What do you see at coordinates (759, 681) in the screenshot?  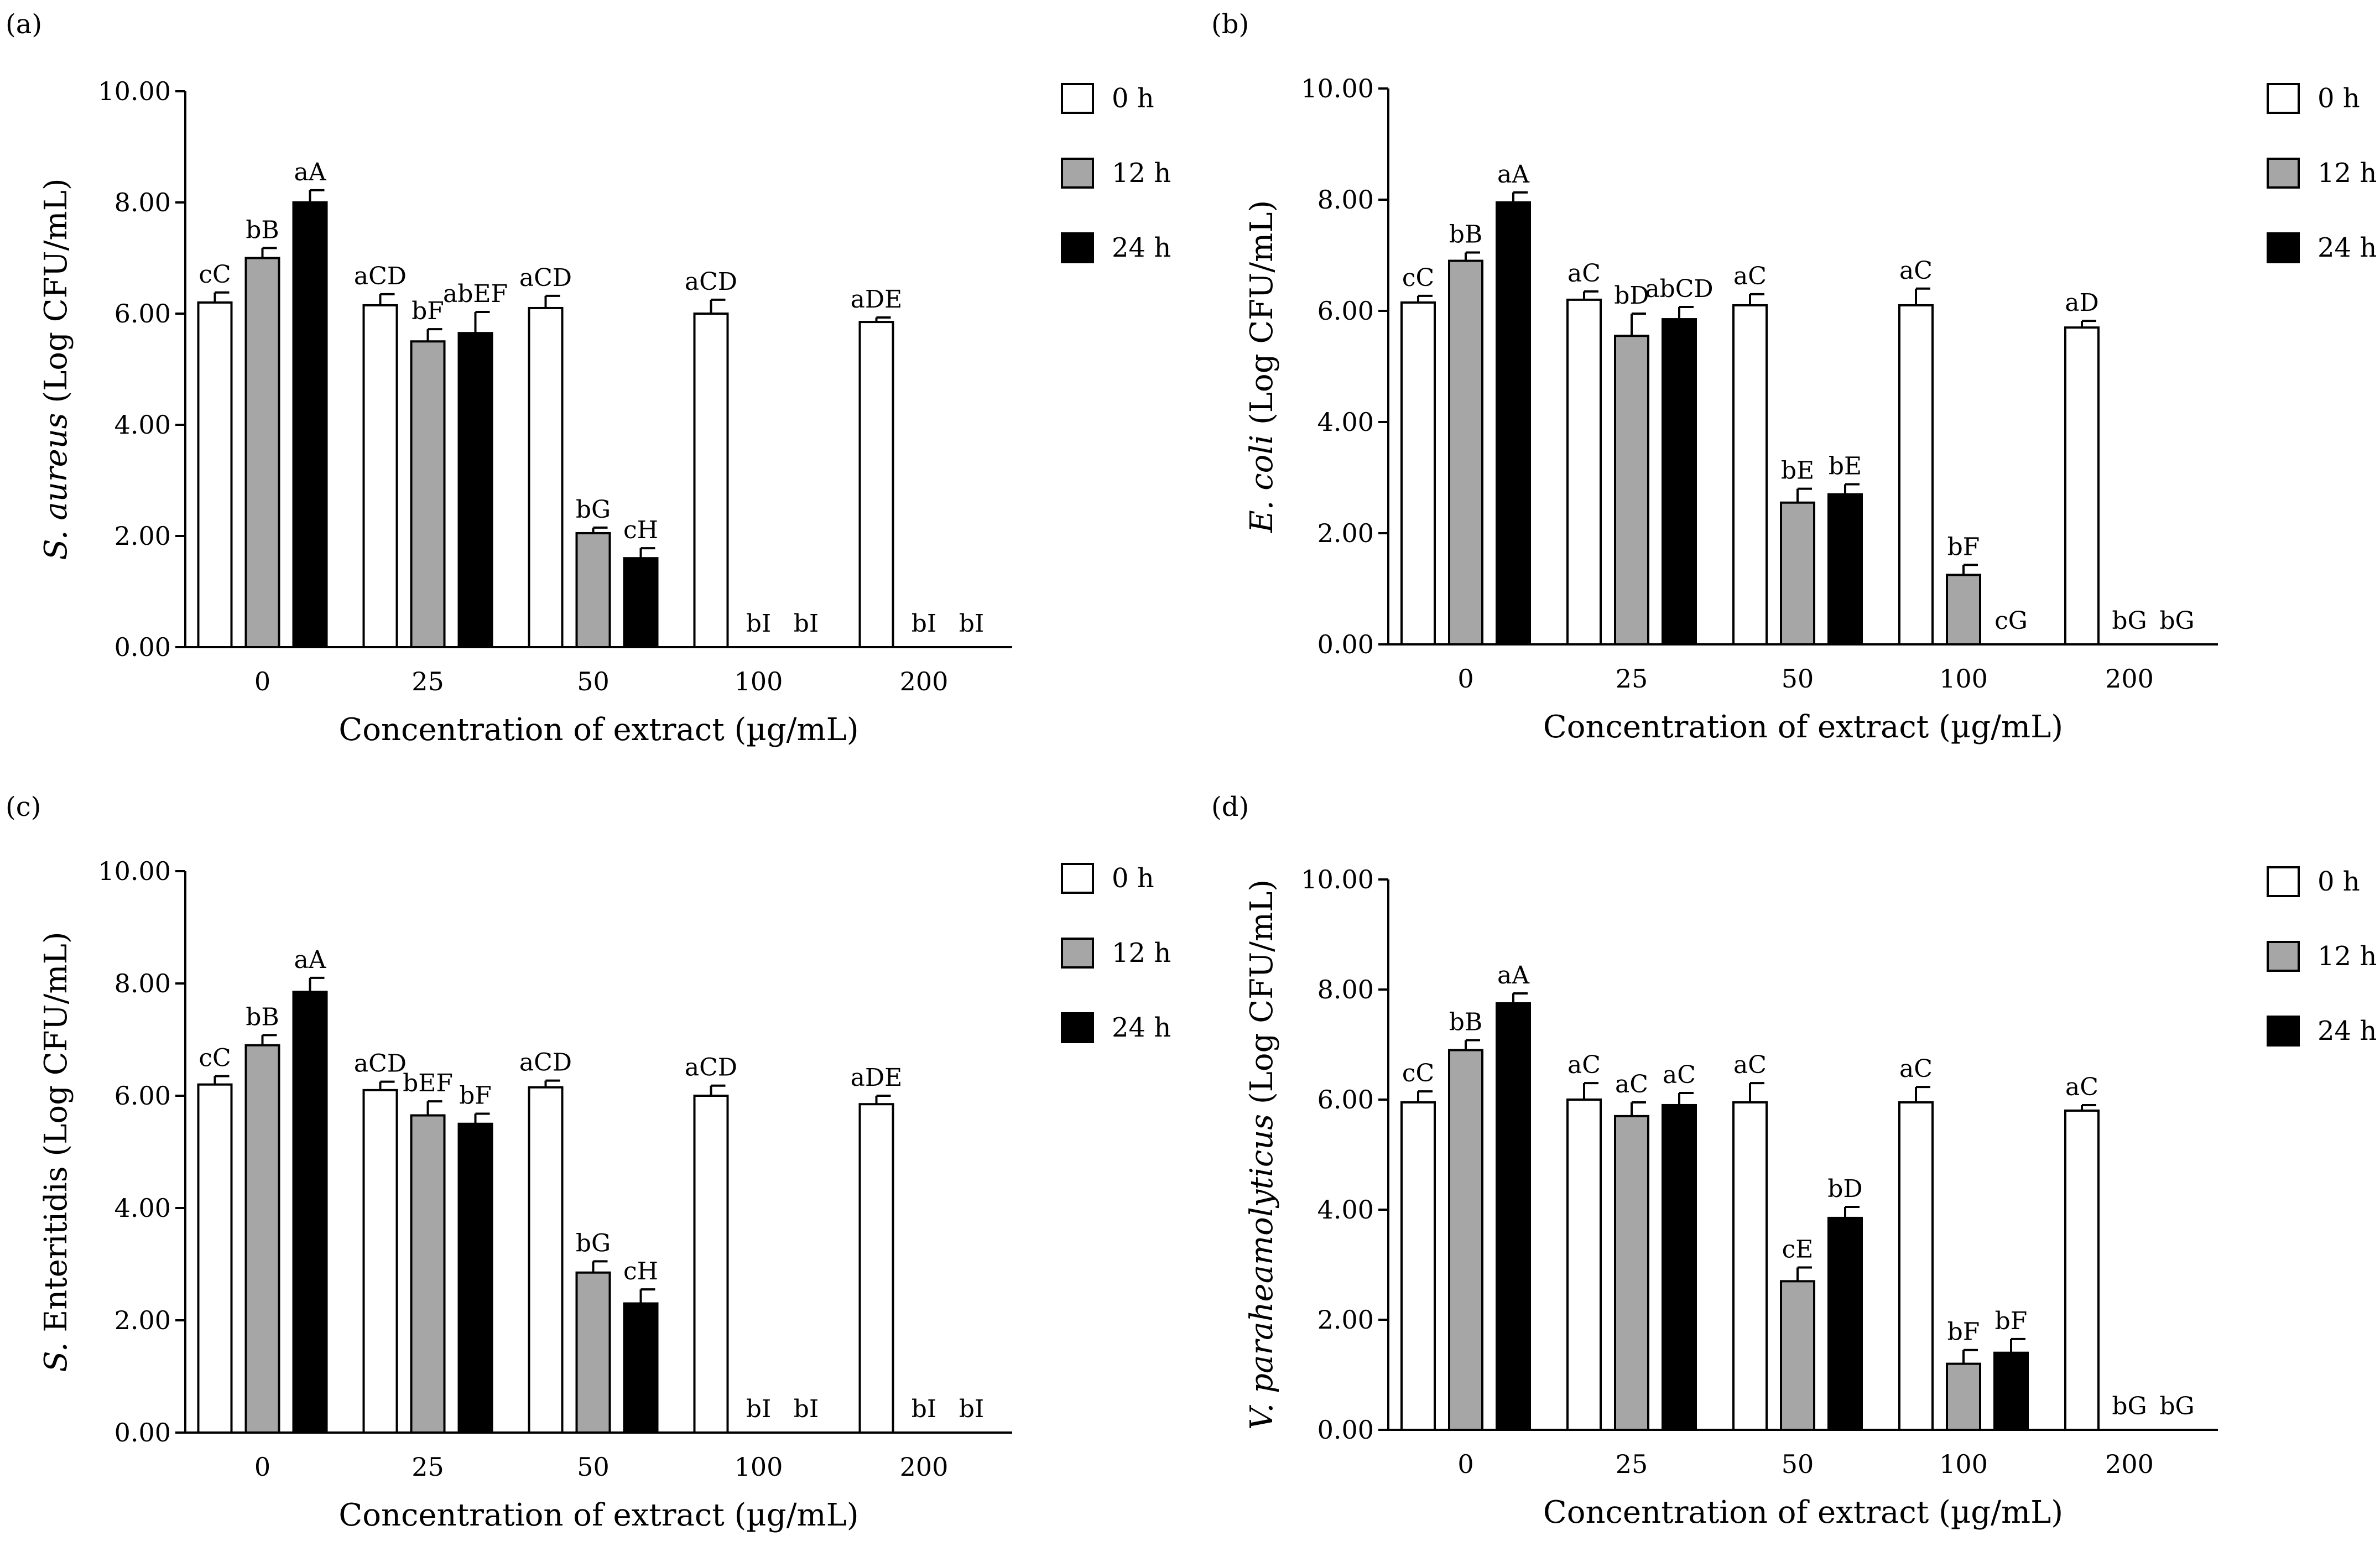 I see `x-tick-label: 100` at bounding box center [759, 681].